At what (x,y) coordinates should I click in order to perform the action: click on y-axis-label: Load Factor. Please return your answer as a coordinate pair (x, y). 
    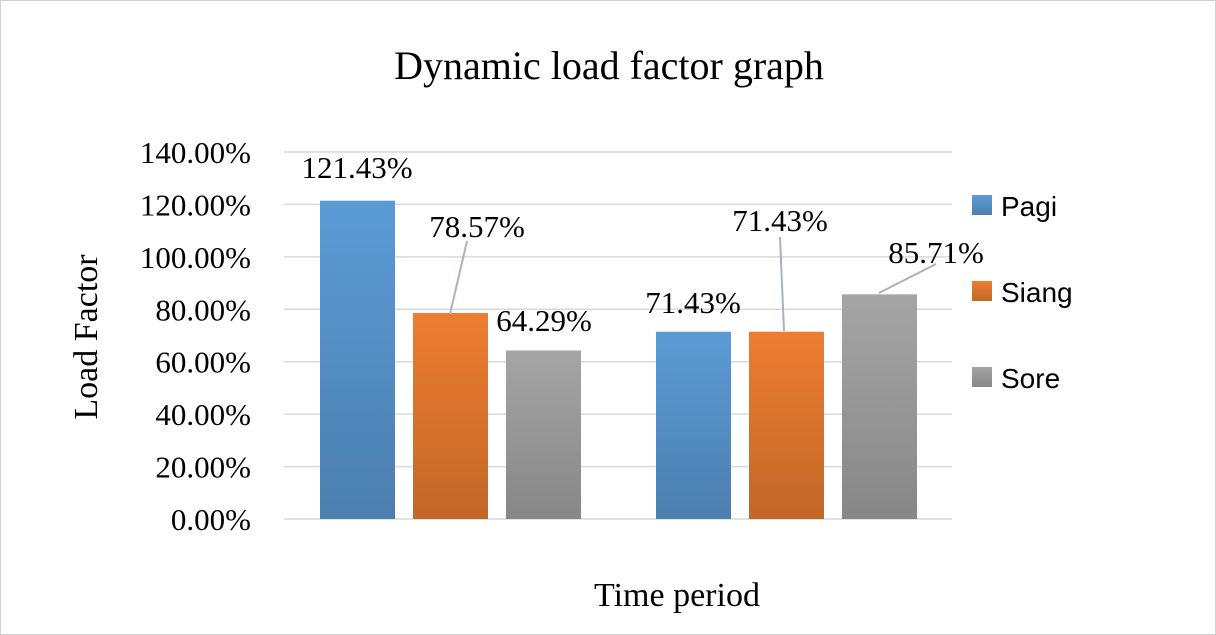
    Looking at the image, I should click on (86, 337).